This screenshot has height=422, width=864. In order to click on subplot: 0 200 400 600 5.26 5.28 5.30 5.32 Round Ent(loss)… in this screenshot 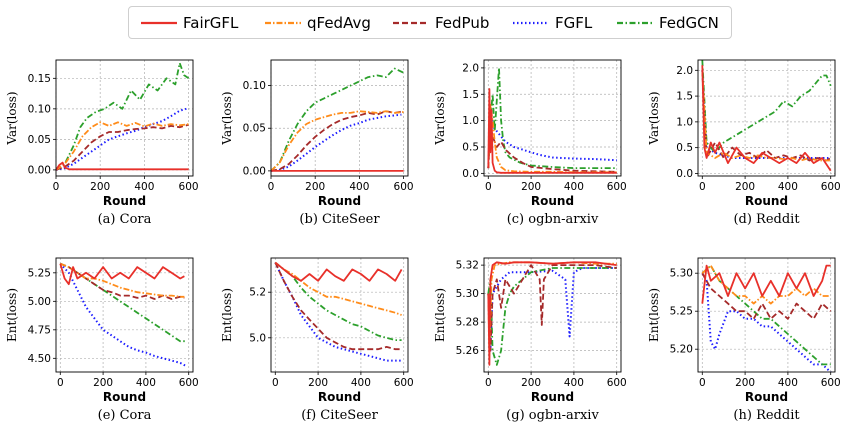, I will do `click(530, 339)`.